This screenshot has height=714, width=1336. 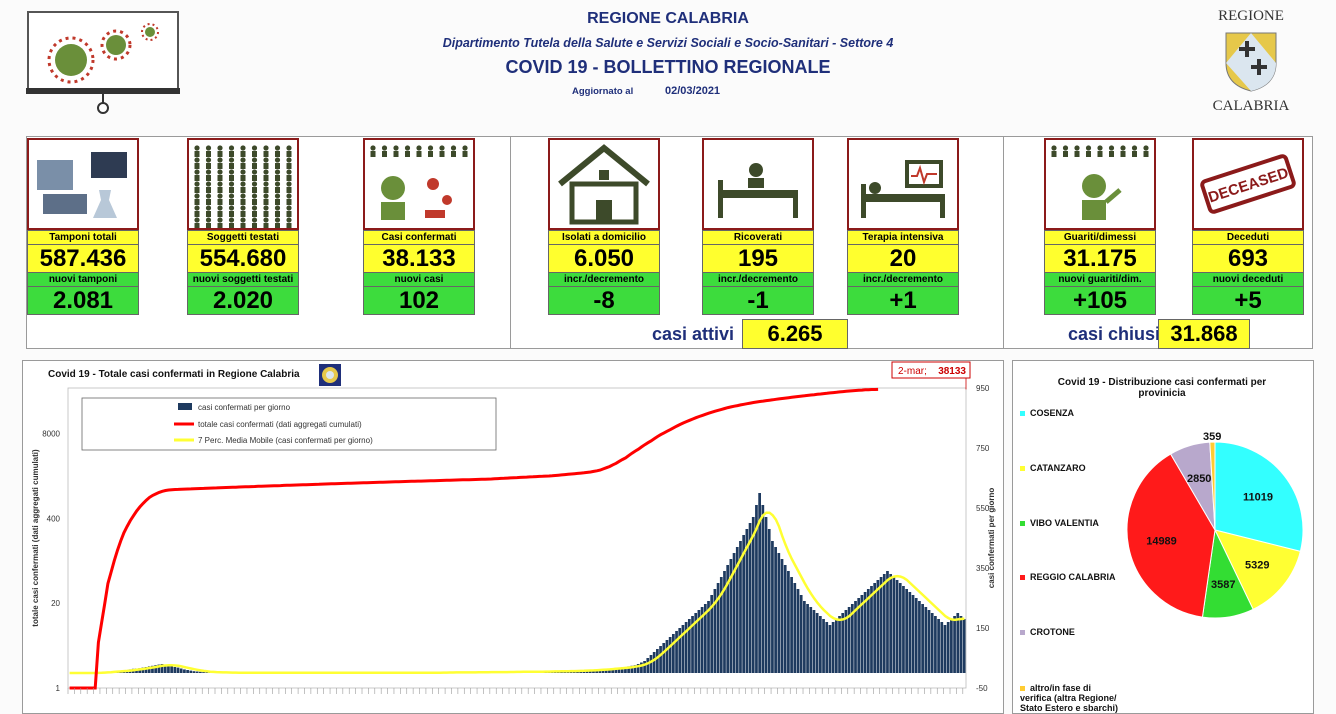 What do you see at coordinates (903, 189) in the screenshot?
I see `intensive-care-icon` at bounding box center [903, 189].